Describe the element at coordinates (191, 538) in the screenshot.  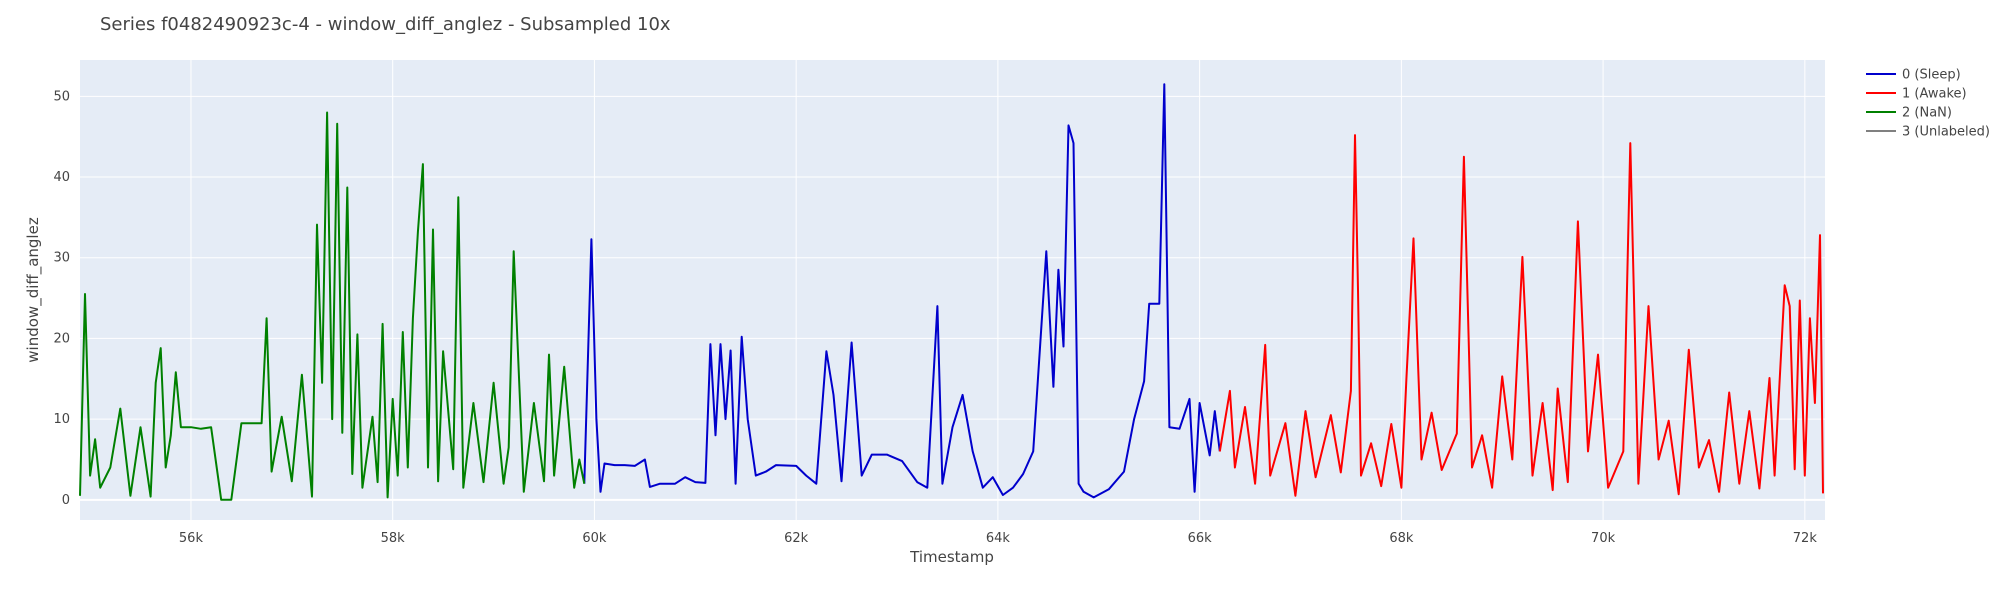
I see `x-tick-label: 56k` at that location.